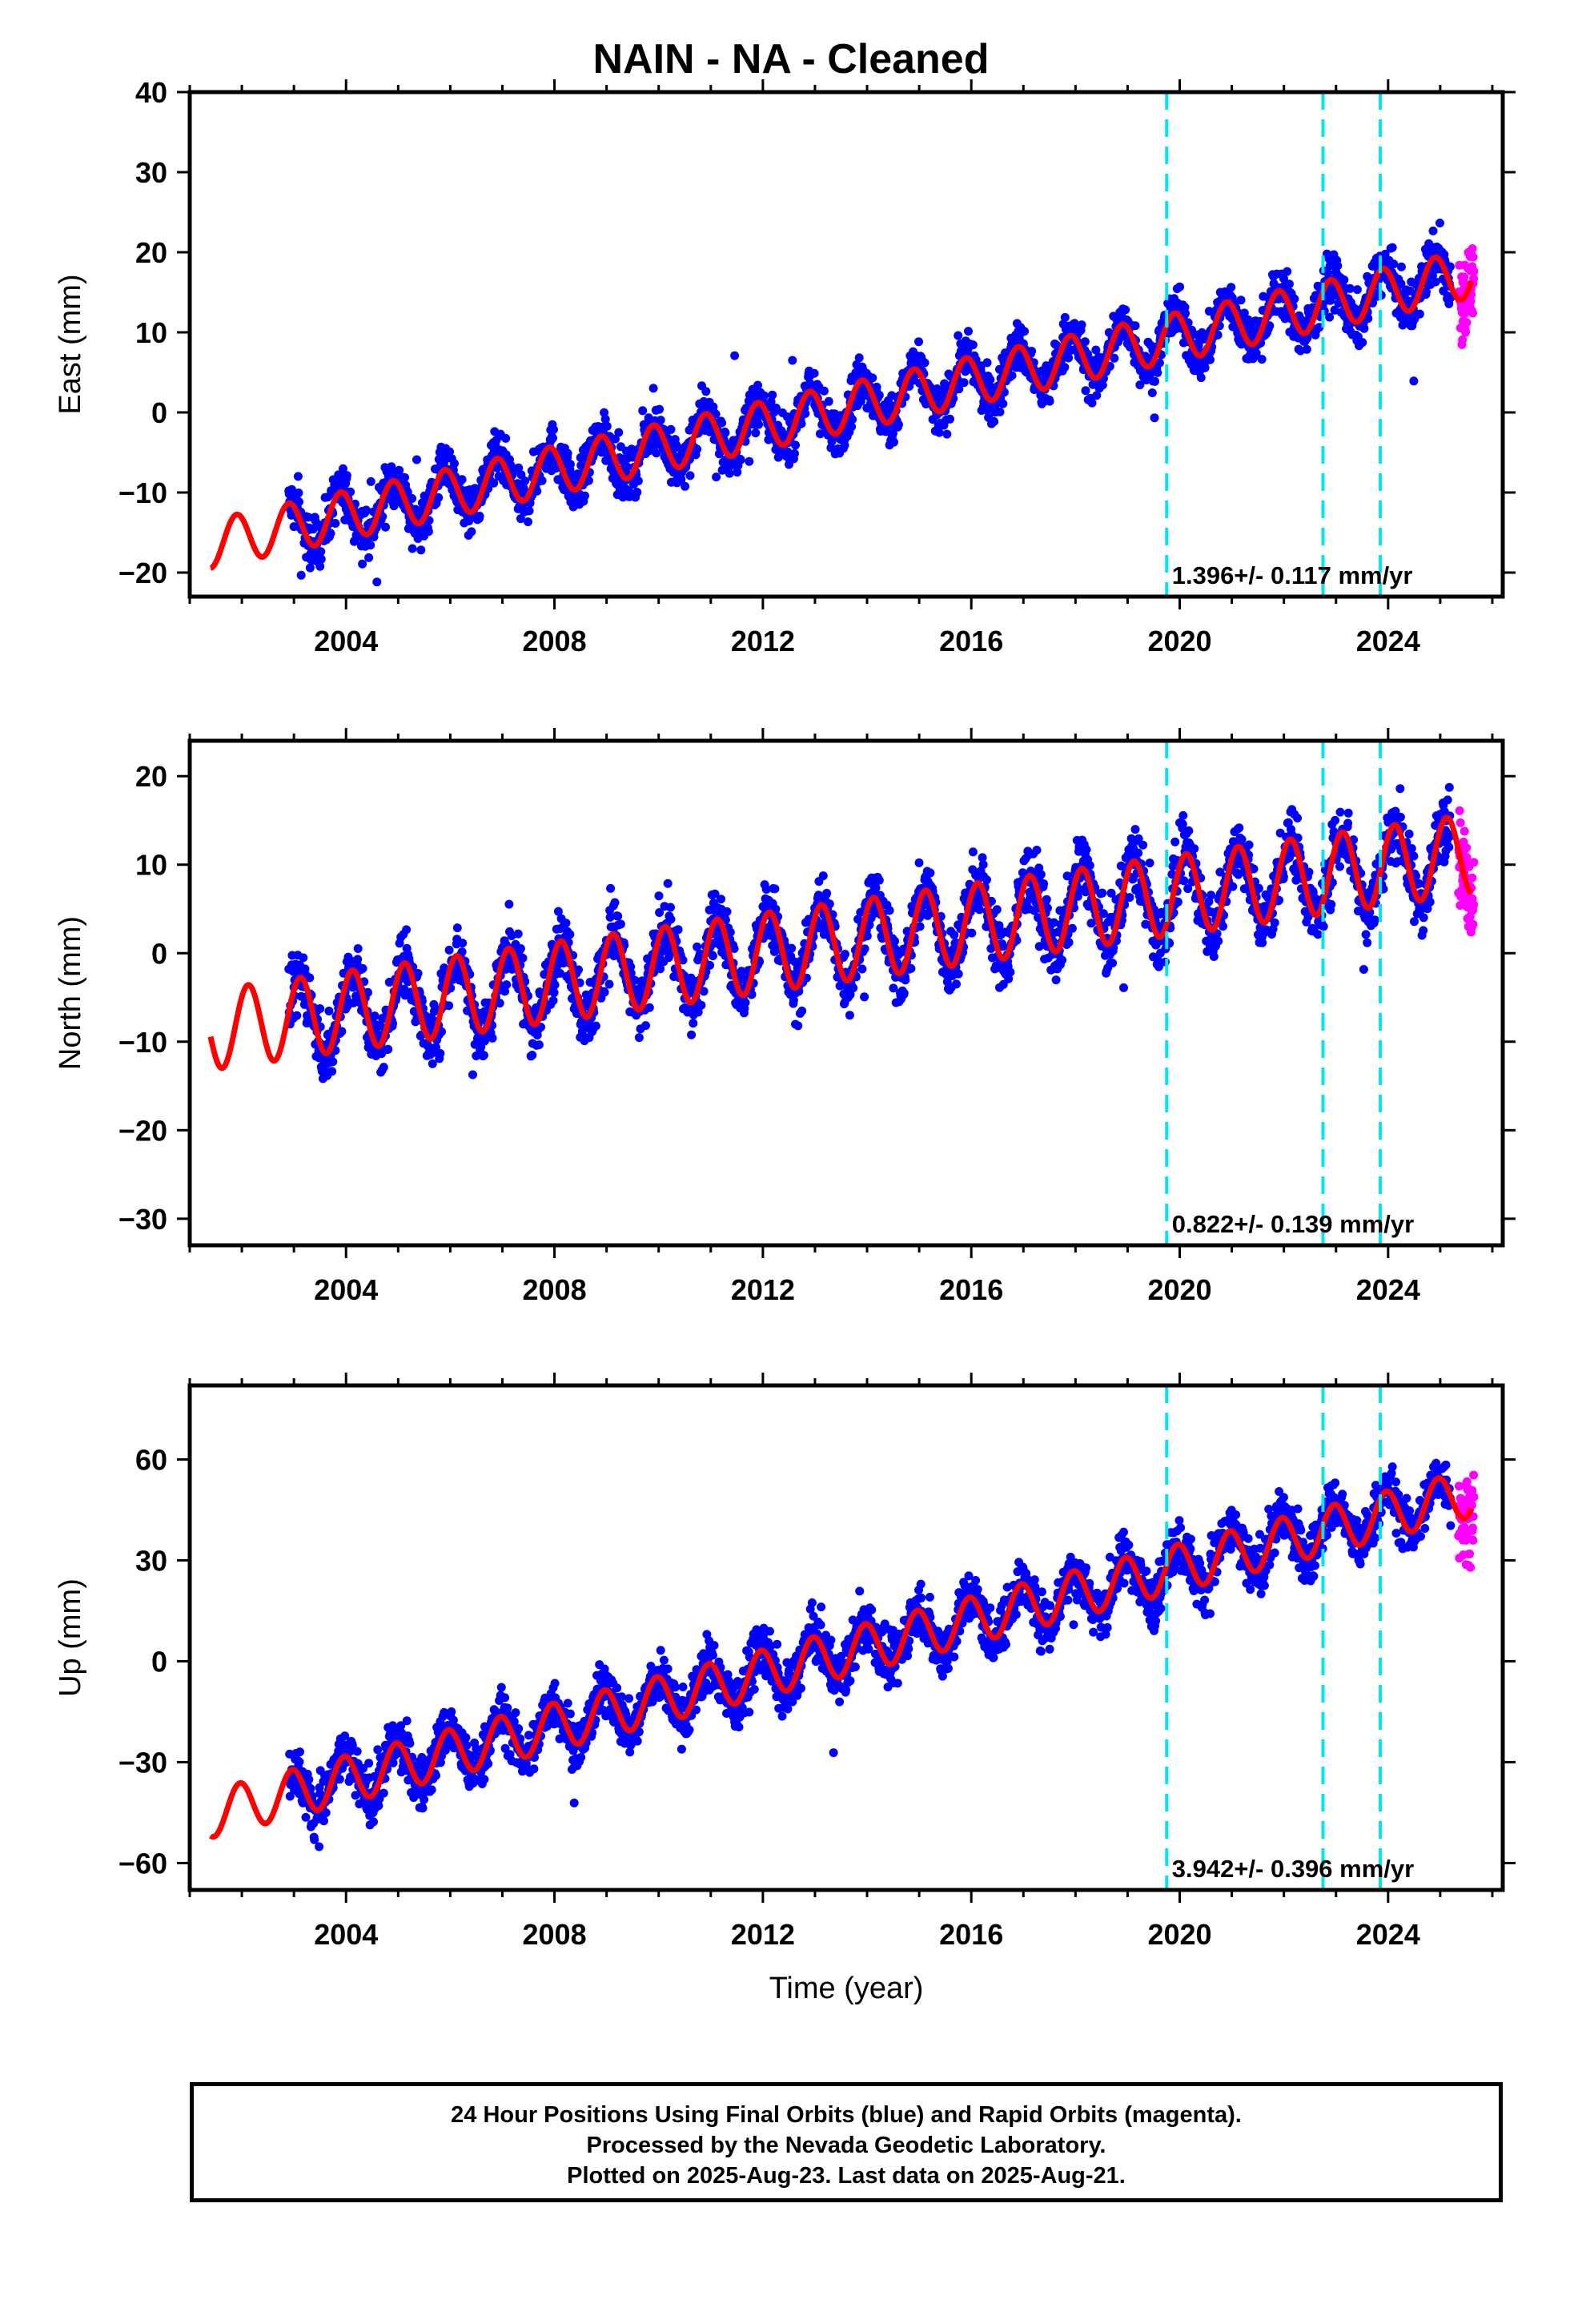 Image resolution: width=1582 pixels, height=2324 pixels. I want to click on y-tick-label: 0, so click(159, 412).